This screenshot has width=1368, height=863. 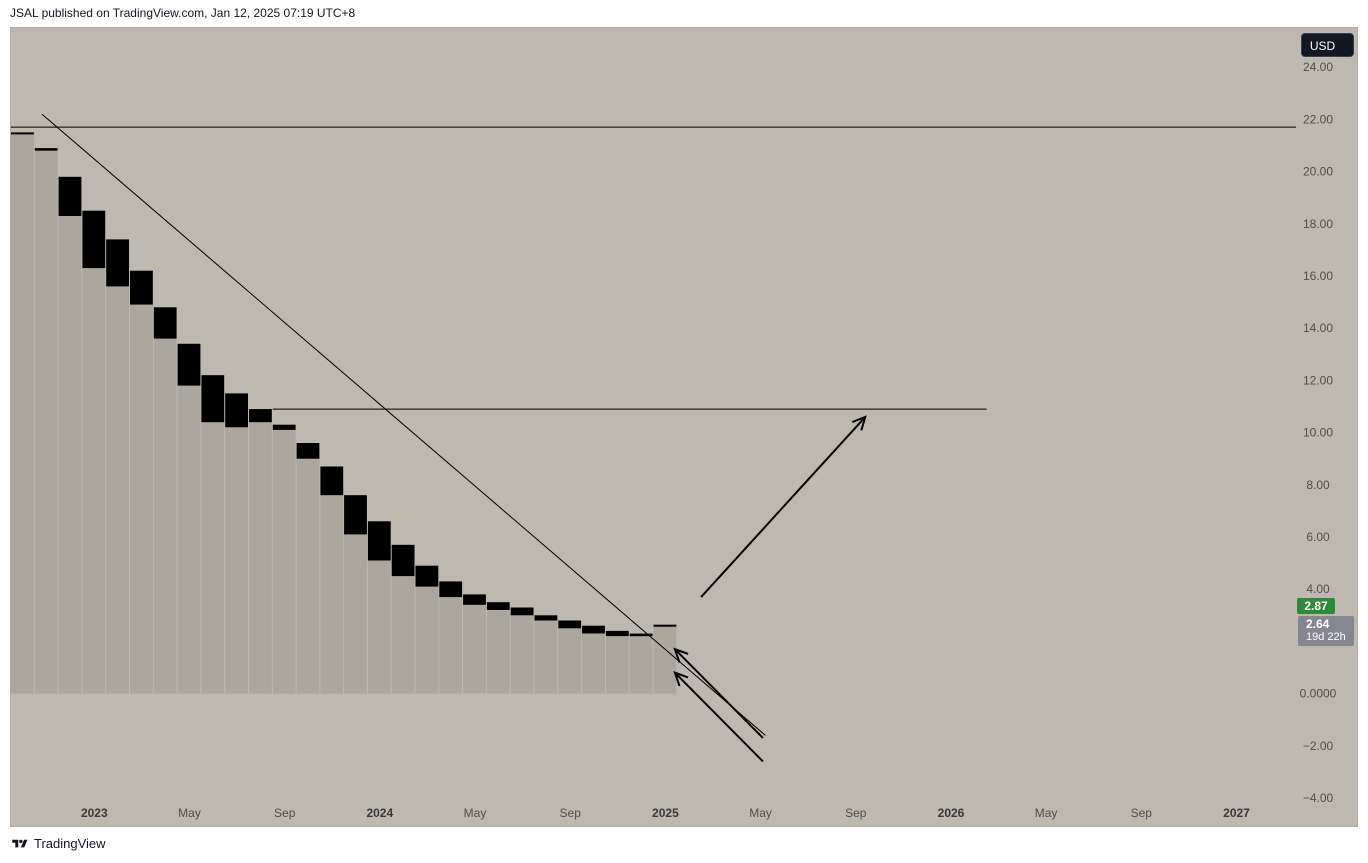 I want to click on y-tick-label: 4.00, so click(x=1318, y=589).